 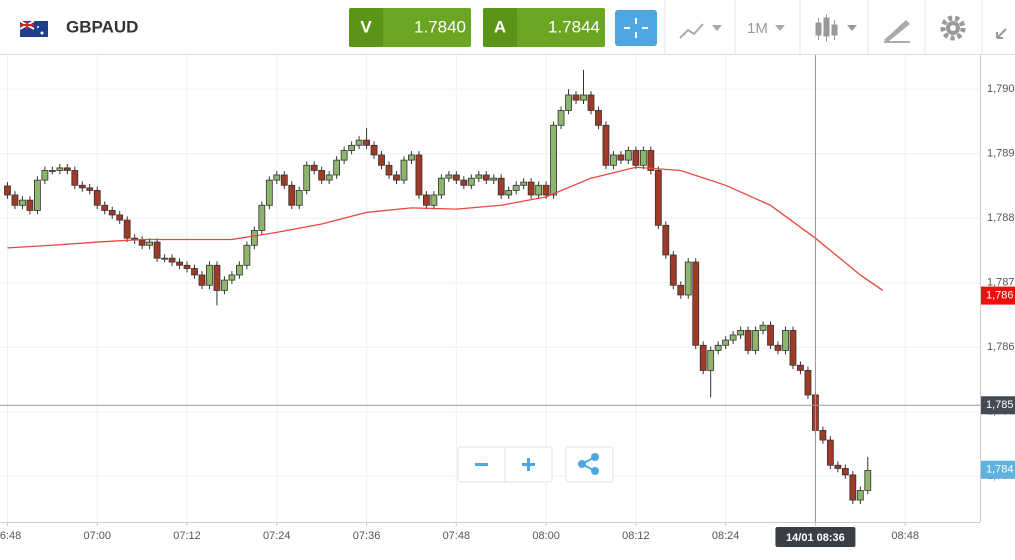 I want to click on x-tick-label: 08:00, so click(x=546, y=536).